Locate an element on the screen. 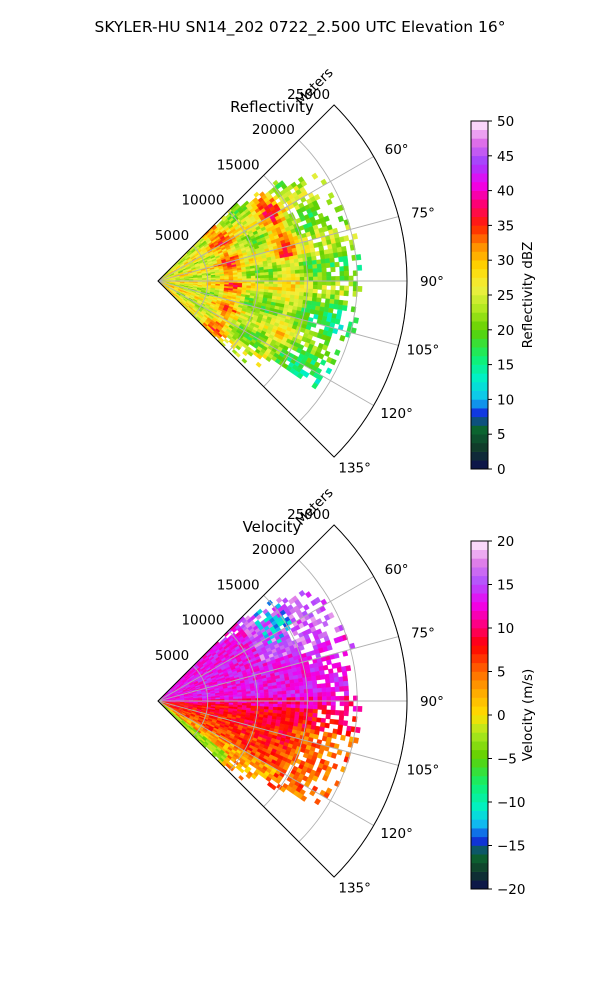  colorbar-tick-label: 15 is located at coordinates (505, 366).